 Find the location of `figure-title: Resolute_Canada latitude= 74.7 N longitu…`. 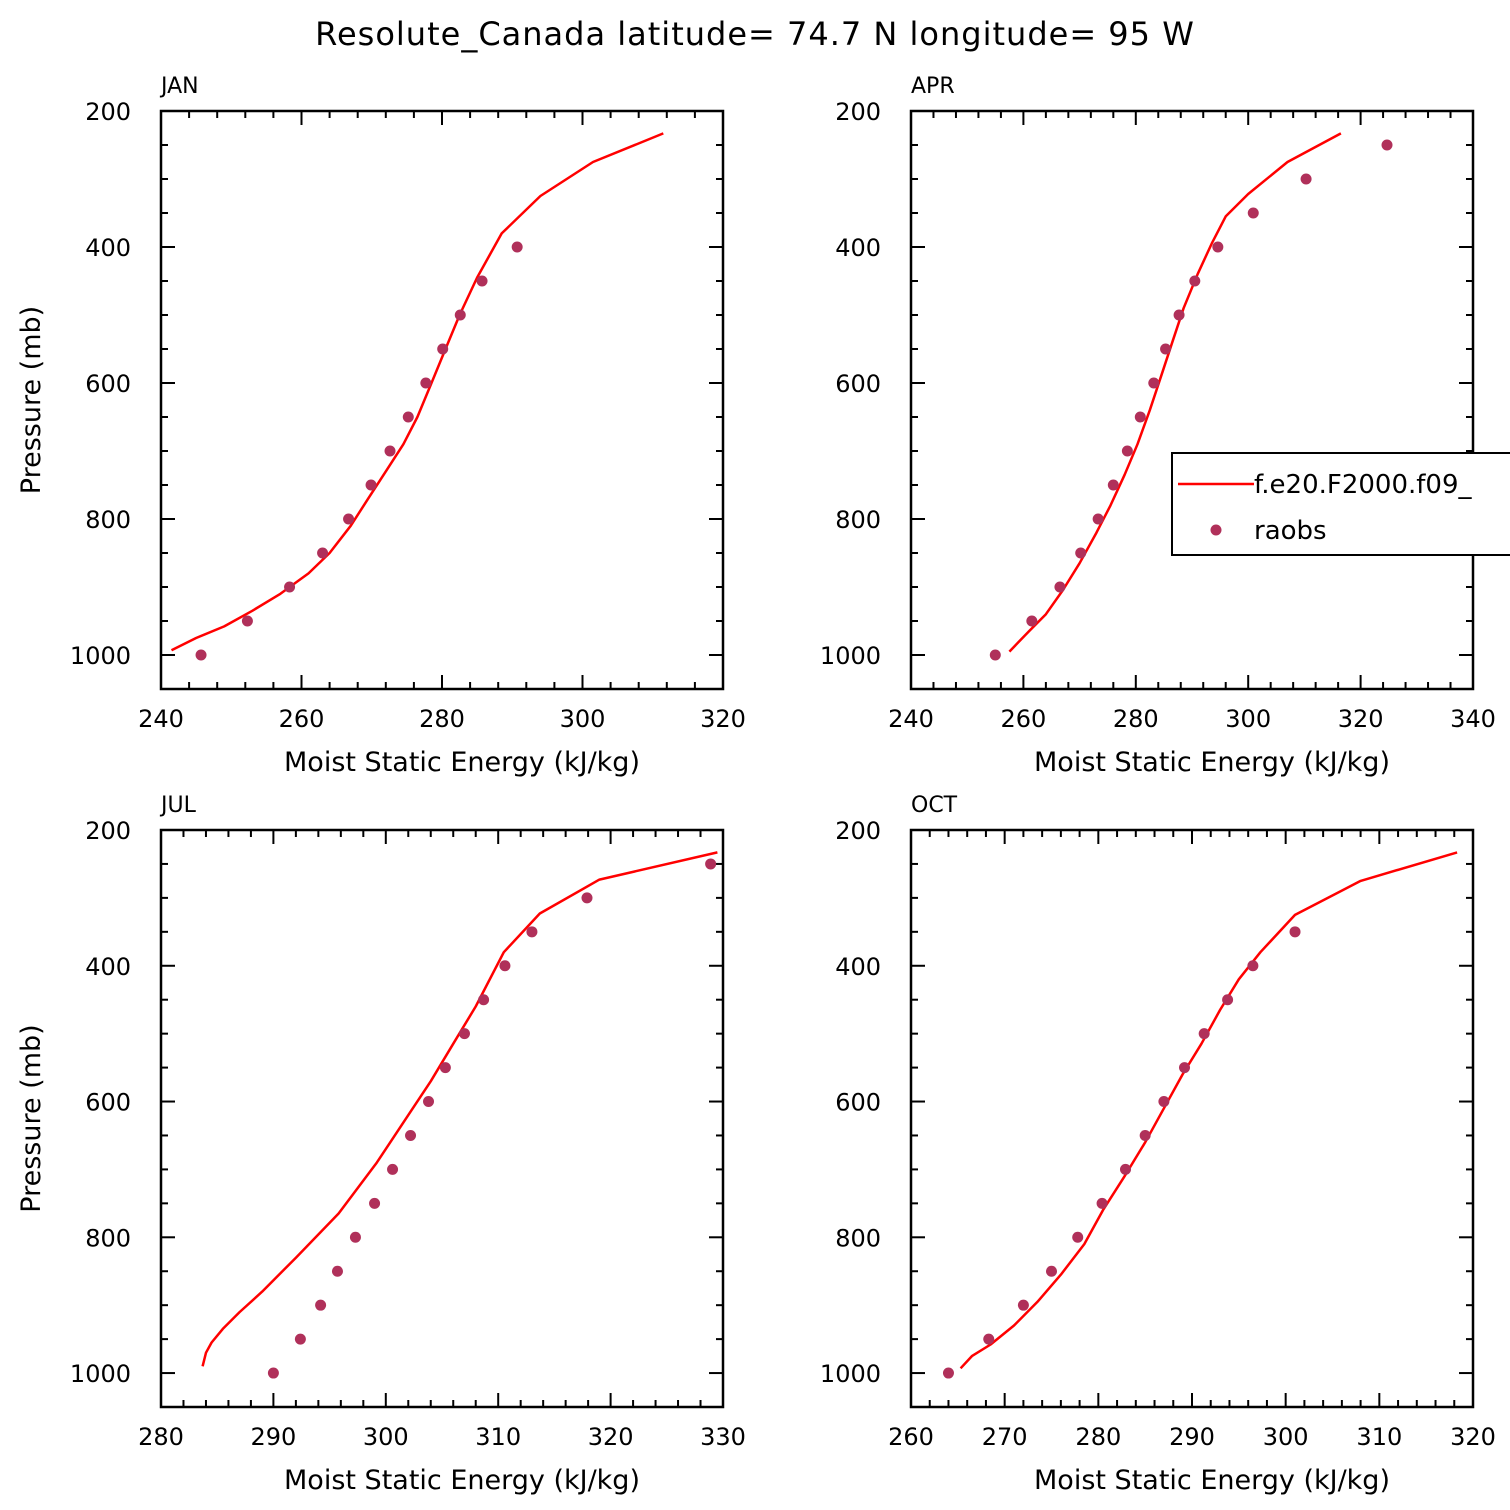

figure-title: Resolute_Canada latitude= 74.7 N longitu… is located at coordinates (755, 34).